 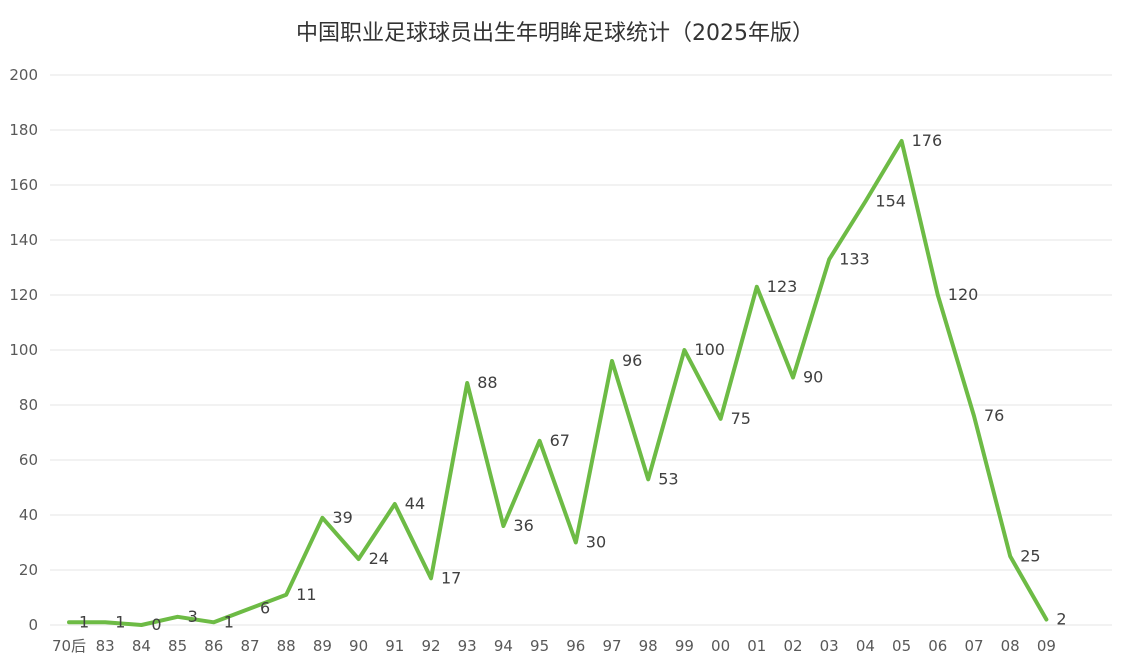 What do you see at coordinates (611, 646) in the screenshot?
I see `x-tick-label: 97` at bounding box center [611, 646].